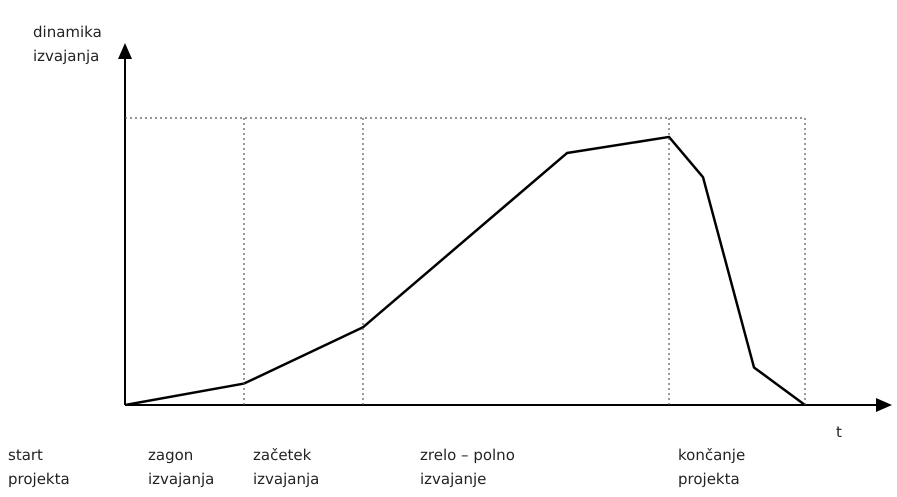 This screenshot has height=497, width=897. What do you see at coordinates (68, 44) in the screenshot?
I see `y-axis-title: dinamika izvajanja` at bounding box center [68, 44].